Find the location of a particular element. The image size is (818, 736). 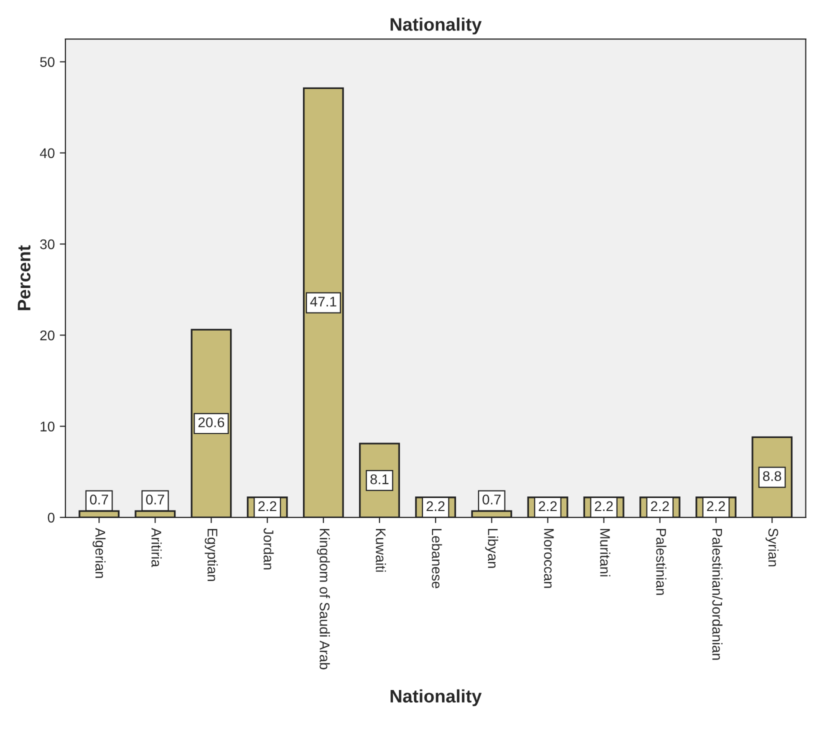

x-tick-label: Algerian is located at coordinates (99, 553).